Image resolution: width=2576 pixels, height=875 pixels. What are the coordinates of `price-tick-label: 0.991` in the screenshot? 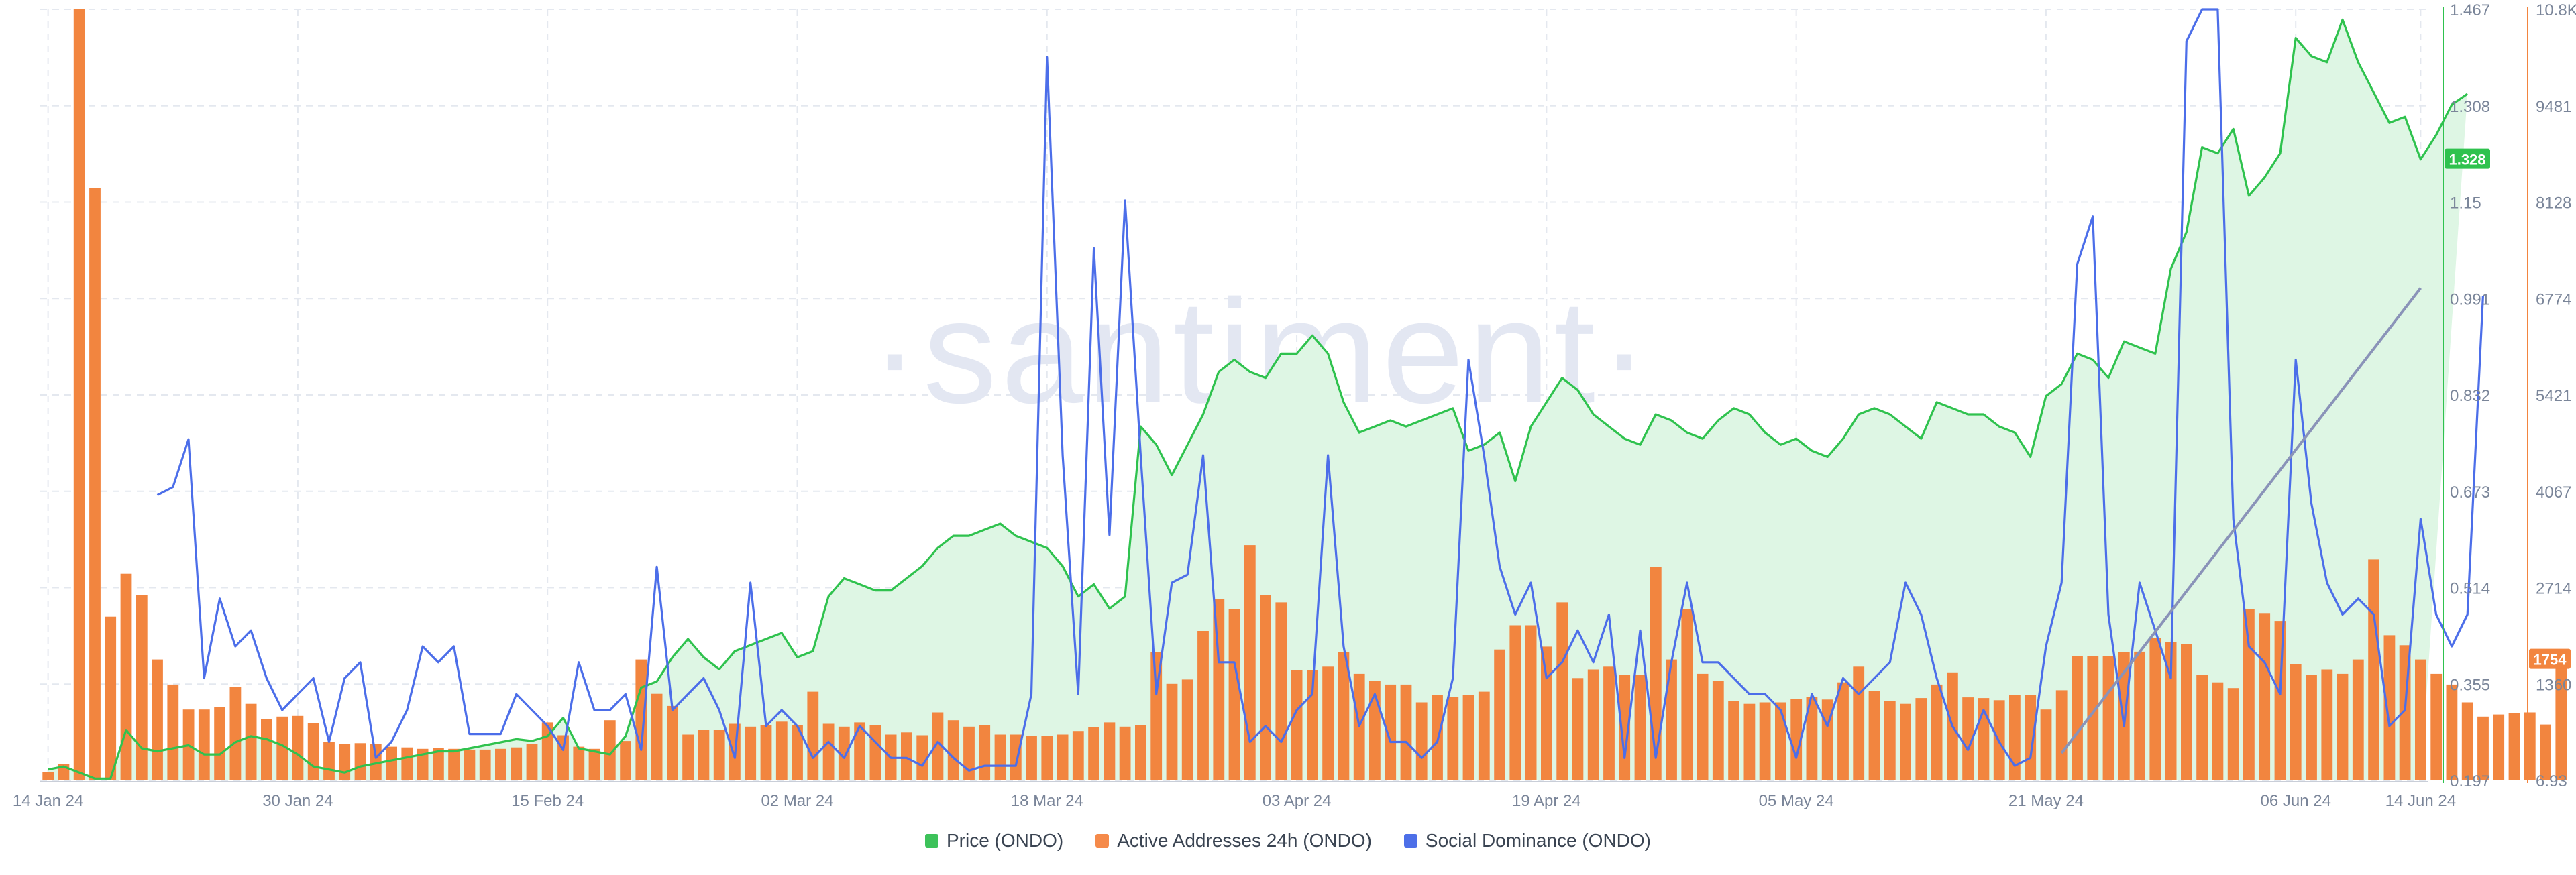 It's located at (2470, 299).